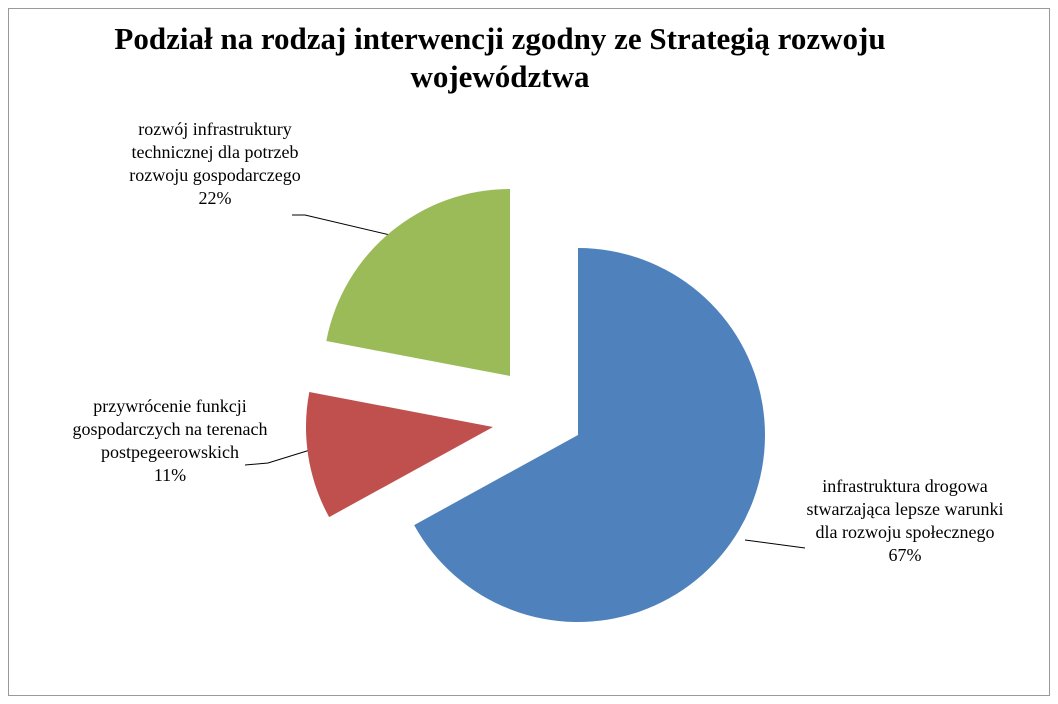  I want to click on value-label: 11%, so click(170, 475).